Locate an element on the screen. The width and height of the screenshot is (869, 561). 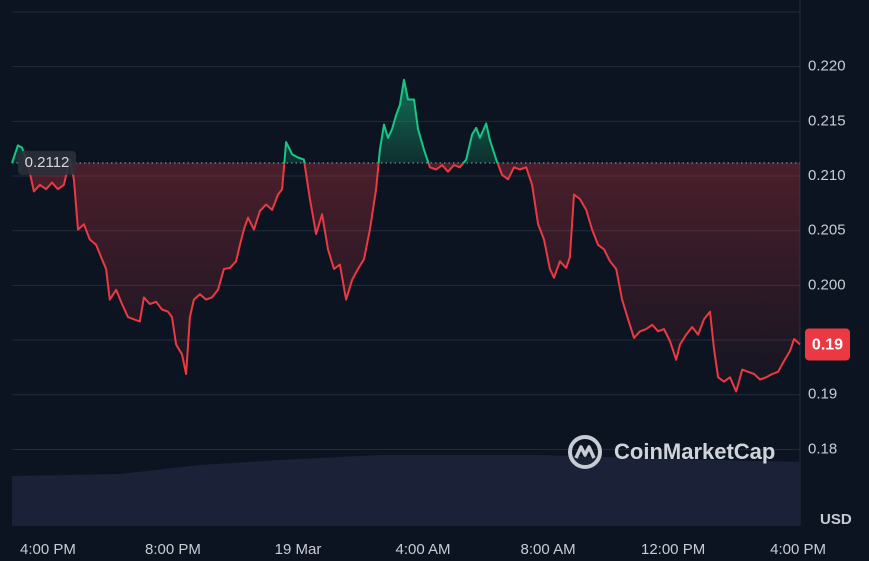
y-tick-label: 0.210 is located at coordinates (827, 175).